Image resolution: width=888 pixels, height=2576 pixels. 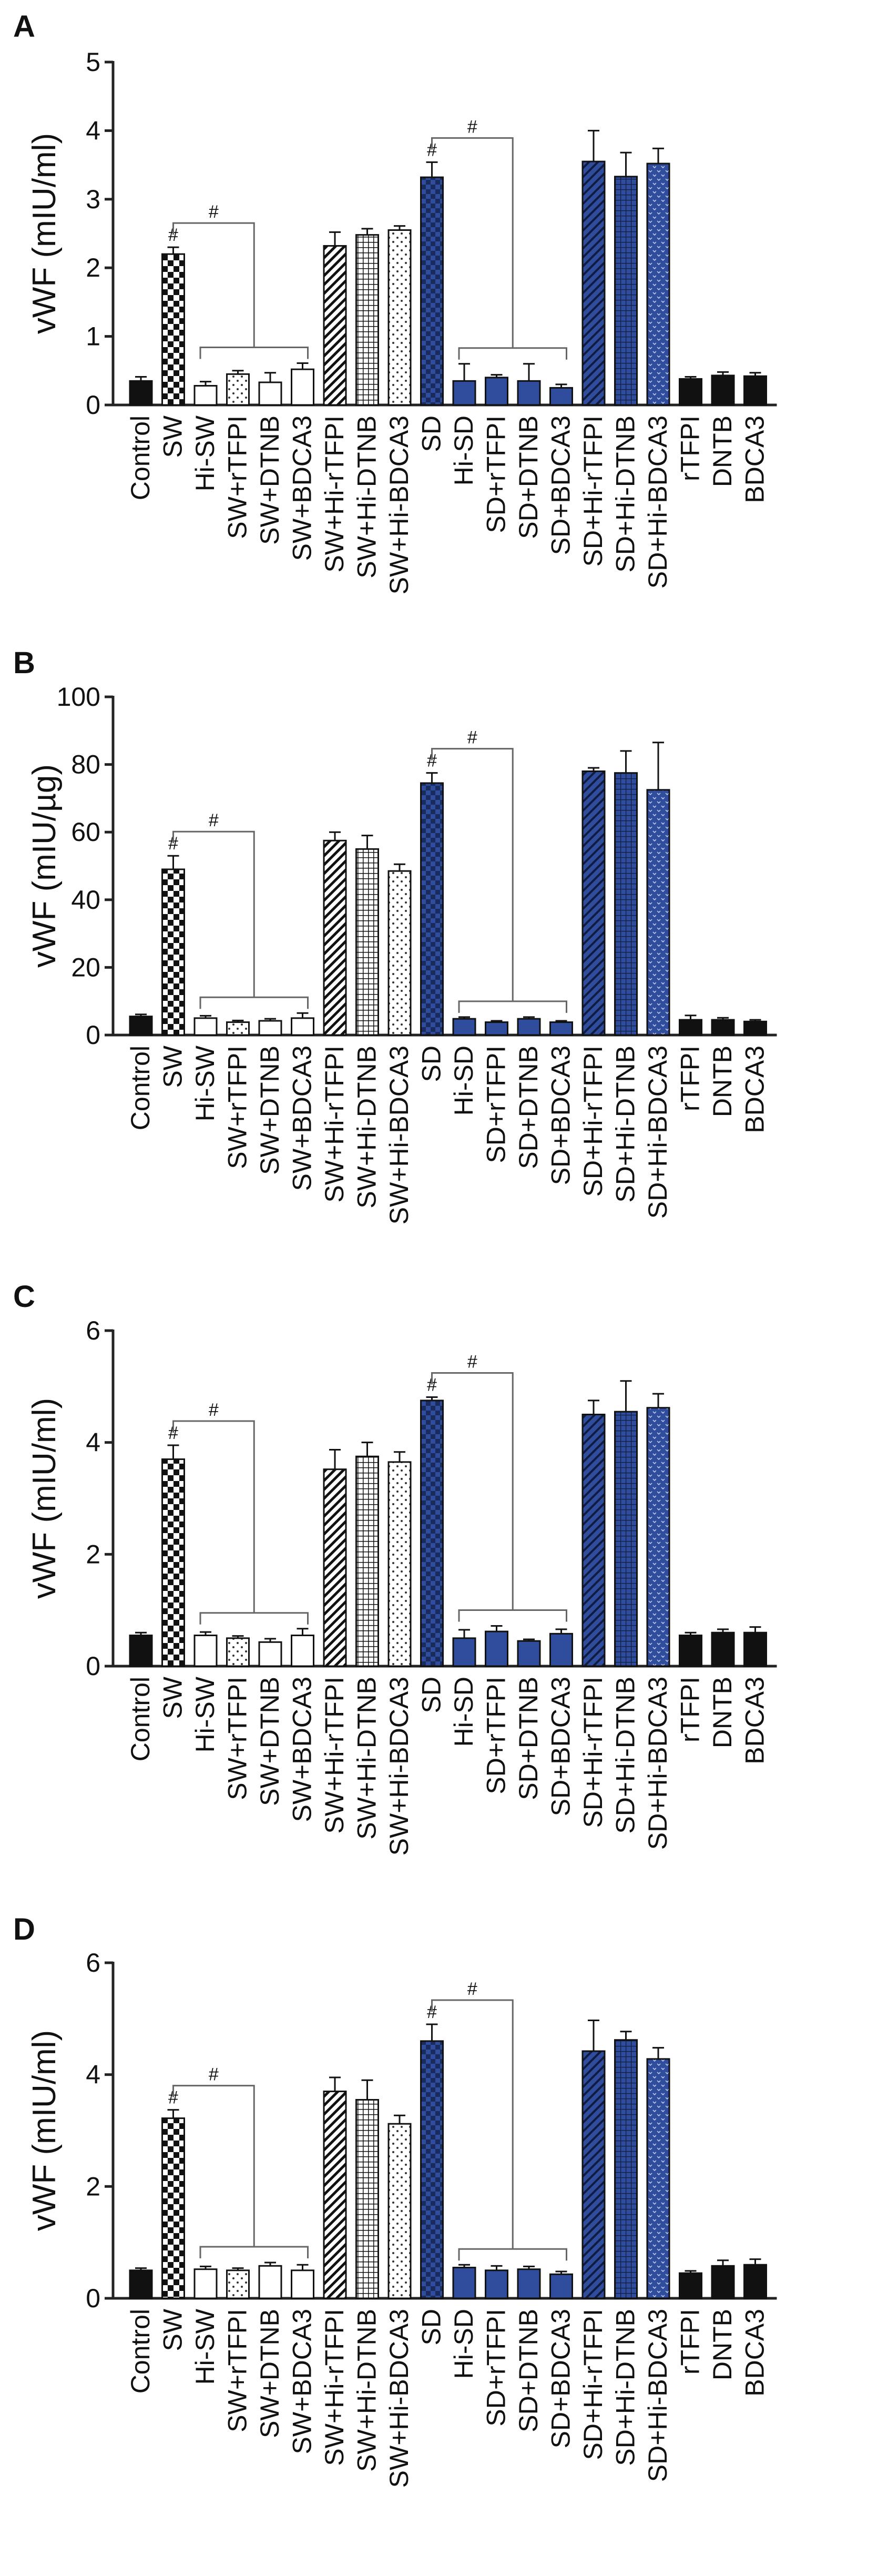 I want to click on panel-label: A, so click(x=24, y=27).